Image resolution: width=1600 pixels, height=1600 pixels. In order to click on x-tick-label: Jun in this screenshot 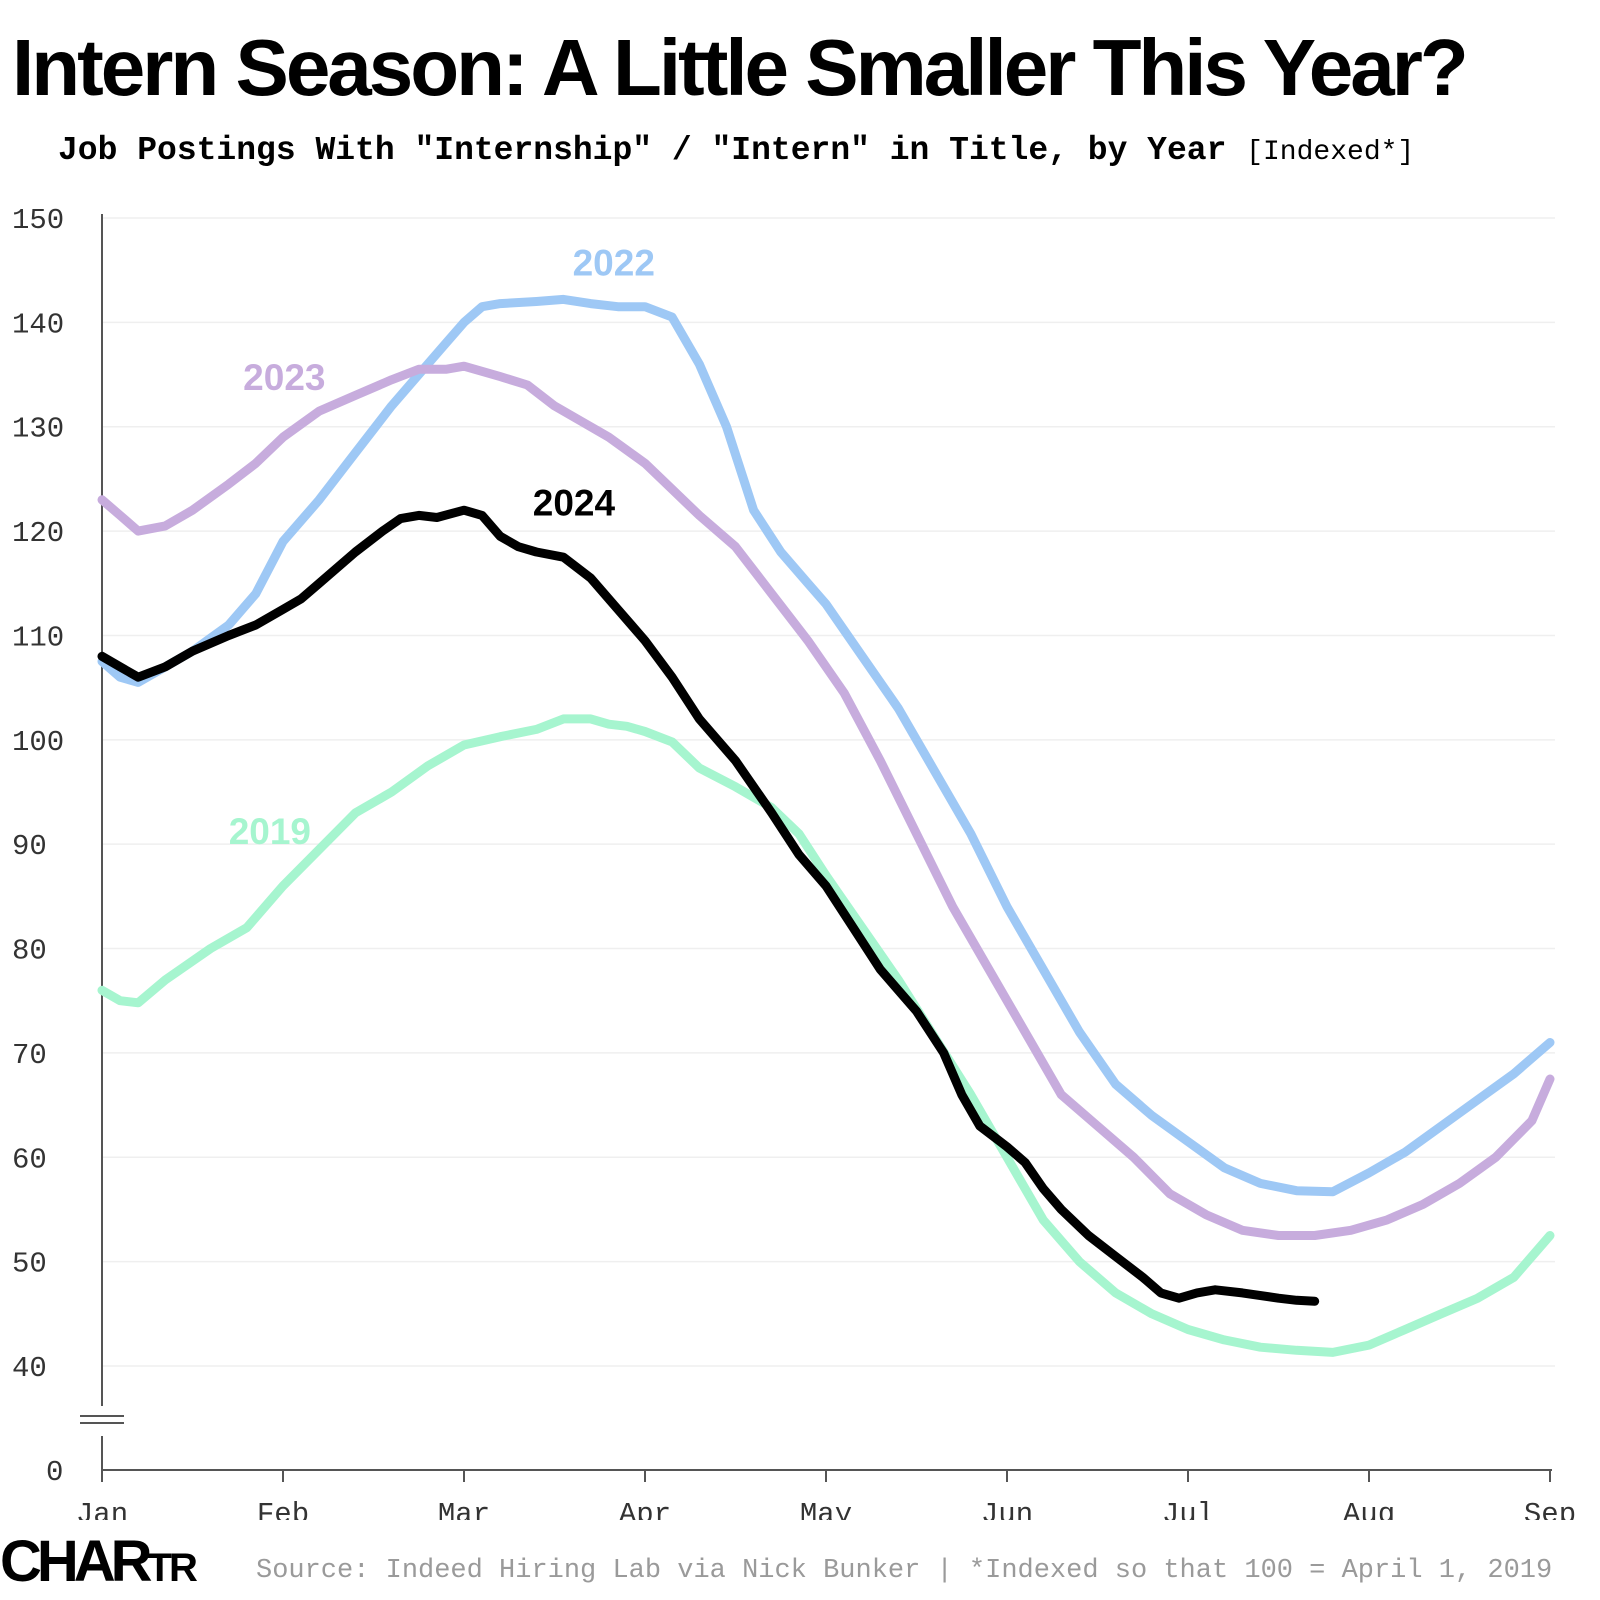, I will do `click(1007, 1509)`.